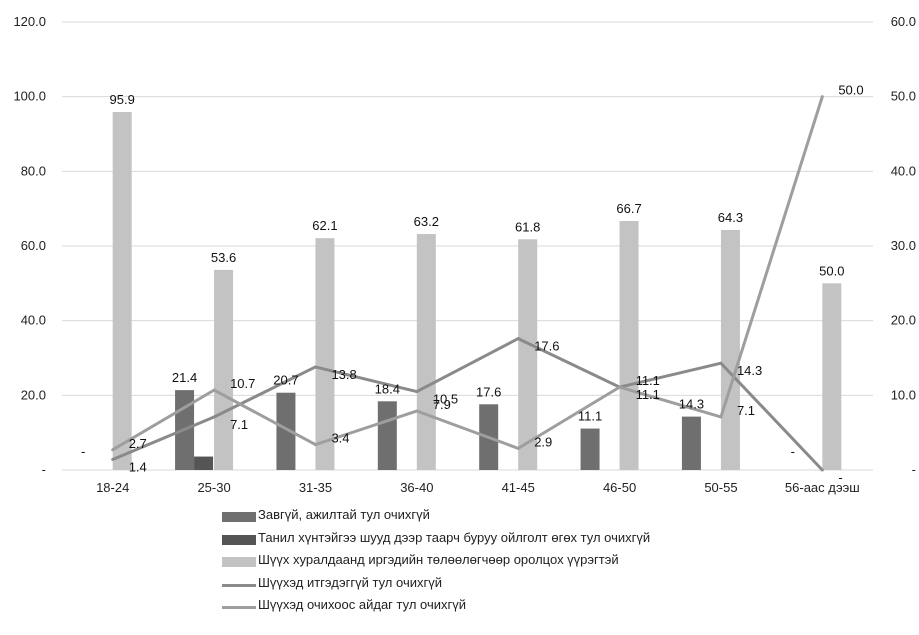  Describe the element at coordinates (831, 270) in the screenshot. I see `bar-data-label: 50.0` at that location.